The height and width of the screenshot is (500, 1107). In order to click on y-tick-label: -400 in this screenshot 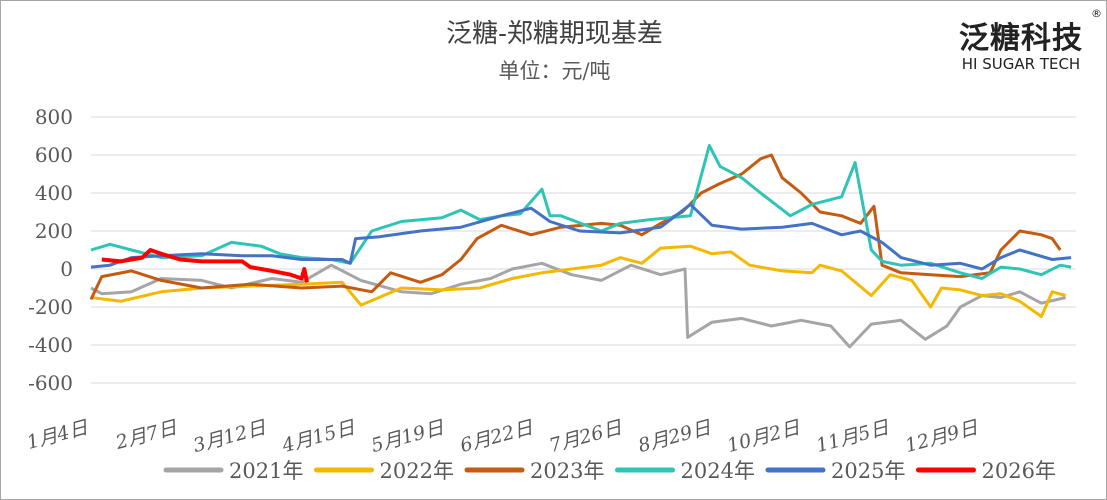, I will do `click(50, 345)`.